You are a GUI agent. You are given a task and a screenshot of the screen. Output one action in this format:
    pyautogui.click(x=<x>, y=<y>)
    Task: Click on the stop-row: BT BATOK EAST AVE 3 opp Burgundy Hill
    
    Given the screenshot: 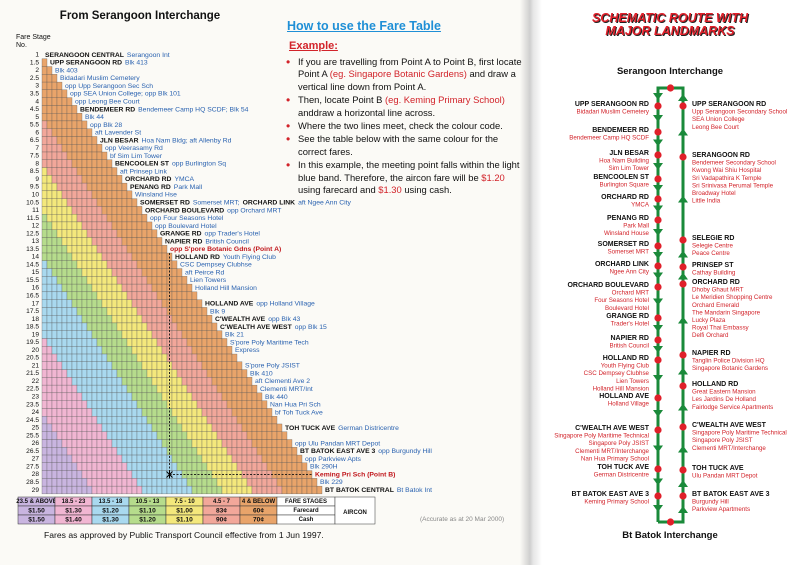 What is the action you would take?
    pyautogui.click(x=366, y=451)
    